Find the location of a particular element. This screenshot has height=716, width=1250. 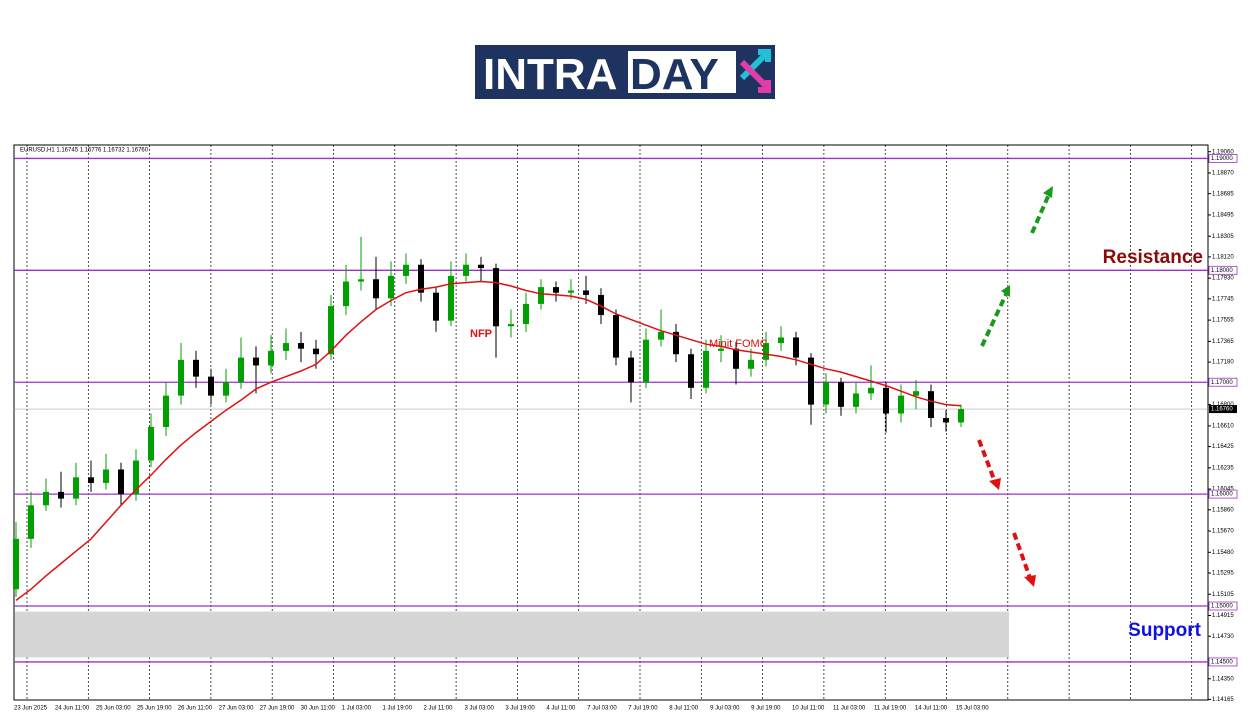

x-tick-label: 27 Jun 19:00 is located at coordinates (277, 709).